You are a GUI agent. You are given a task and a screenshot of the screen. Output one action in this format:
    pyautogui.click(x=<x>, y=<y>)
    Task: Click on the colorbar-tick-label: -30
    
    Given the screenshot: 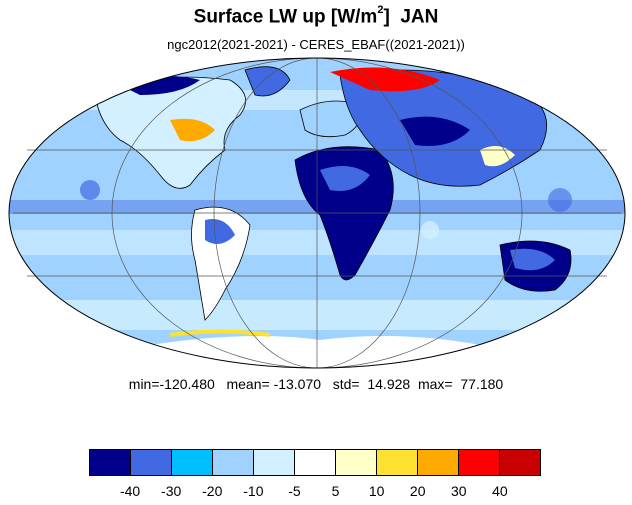 What is the action you would take?
    pyautogui.click(x=171, y=491)
    